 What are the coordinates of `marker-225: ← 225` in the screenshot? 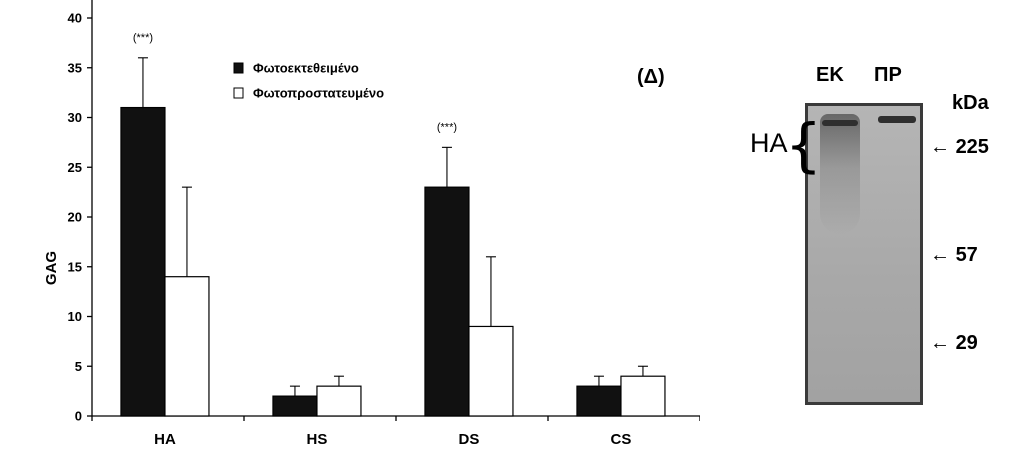 It's located at (959, 147).